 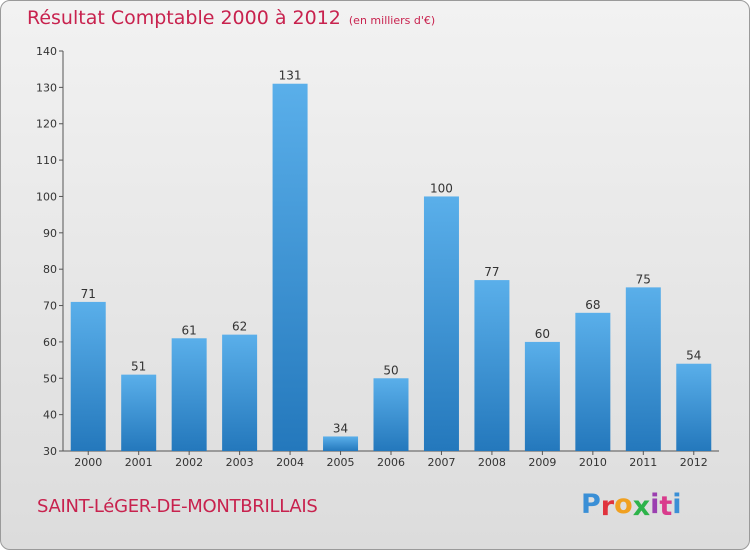 What do you see at coordinates (50, 342) in the screenshot?
I see `y-tick-label: 60` at bounding box center [50, 342].